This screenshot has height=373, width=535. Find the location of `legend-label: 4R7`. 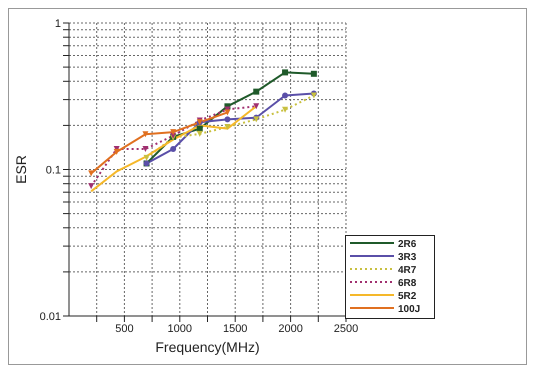

legend-label: 4R7 is located at coordinates (407, 270).